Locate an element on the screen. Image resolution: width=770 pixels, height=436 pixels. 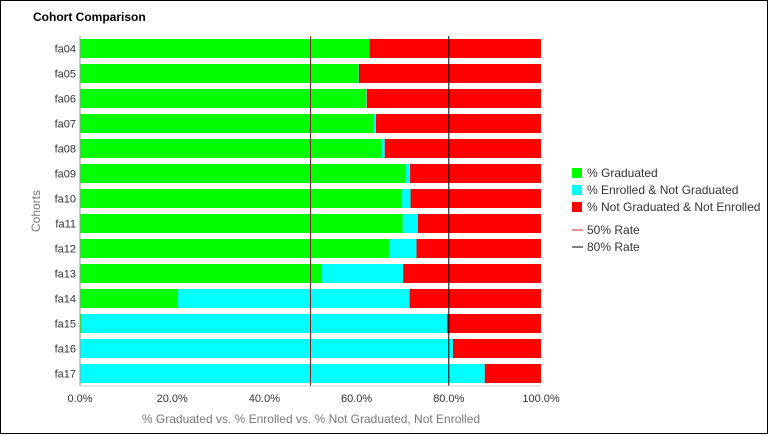
y-tick-label: fa14 is located at coordinates (65, 300).